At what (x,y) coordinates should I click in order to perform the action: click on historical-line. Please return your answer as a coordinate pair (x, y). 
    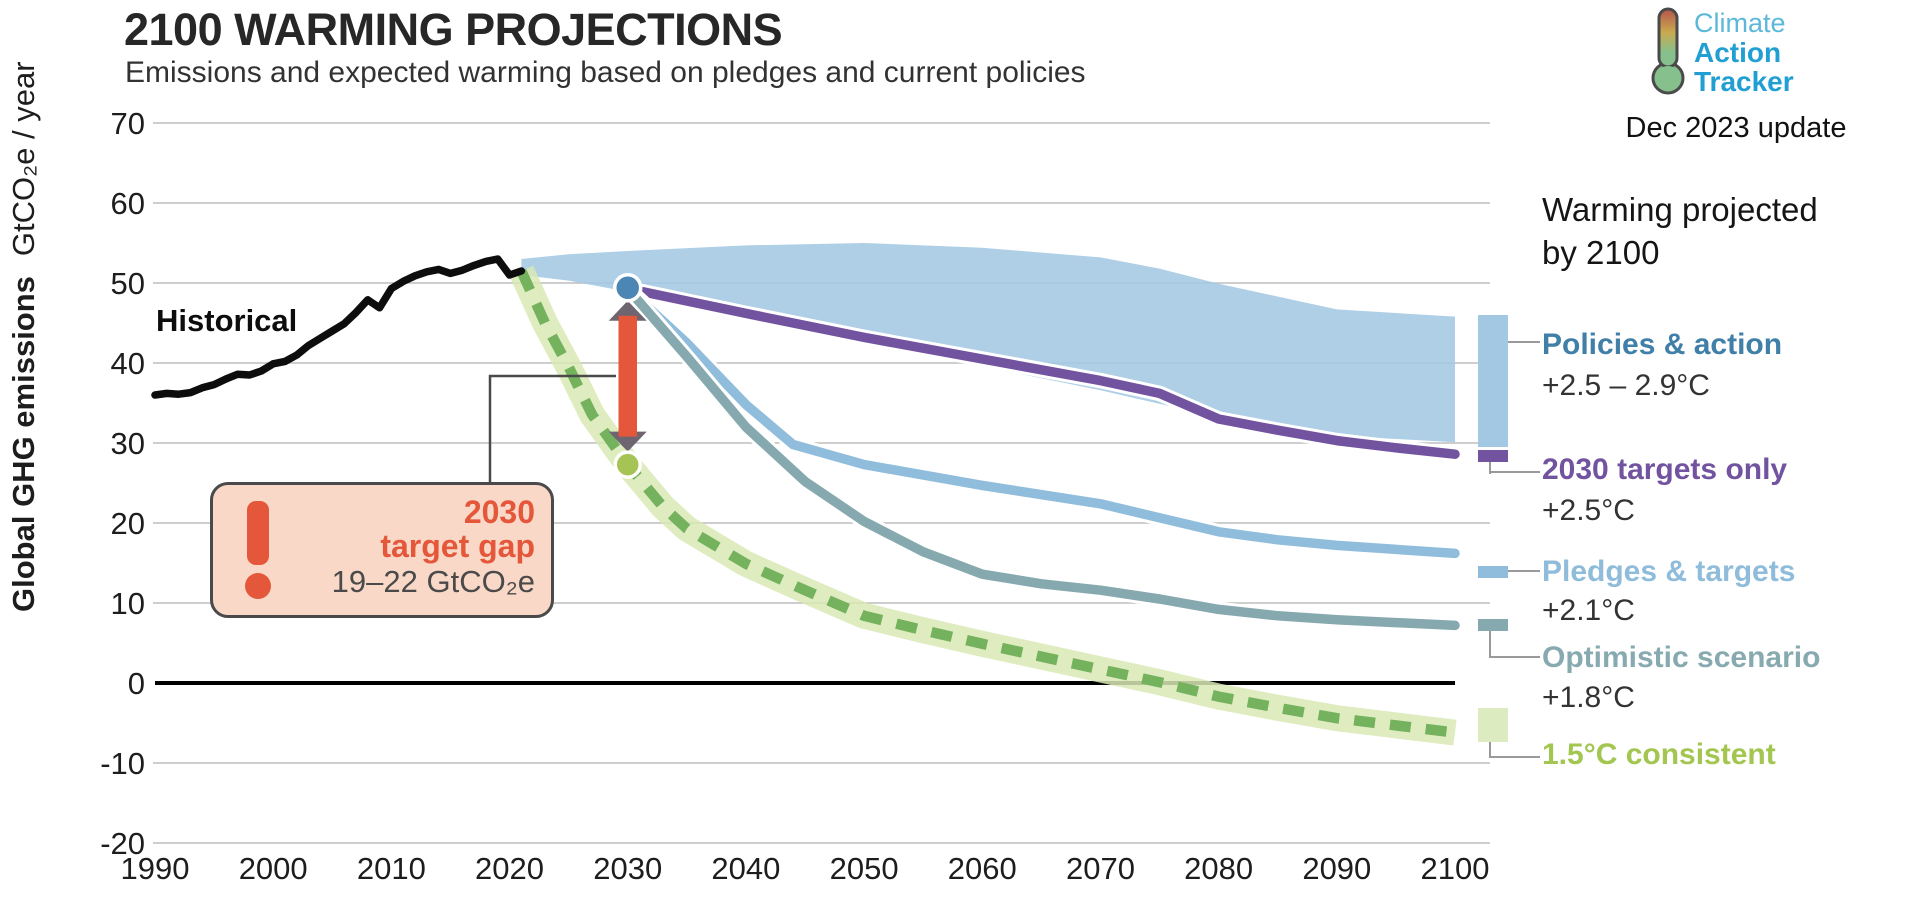
    Looking at the image, I should click on (338, 327).